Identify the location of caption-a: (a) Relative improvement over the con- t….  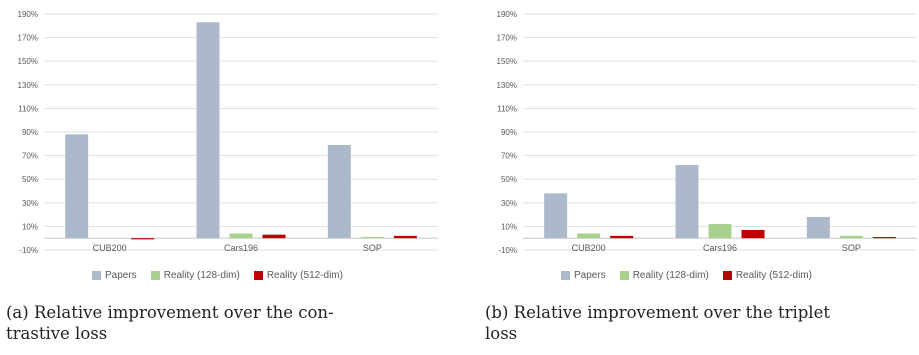
(226, 323).